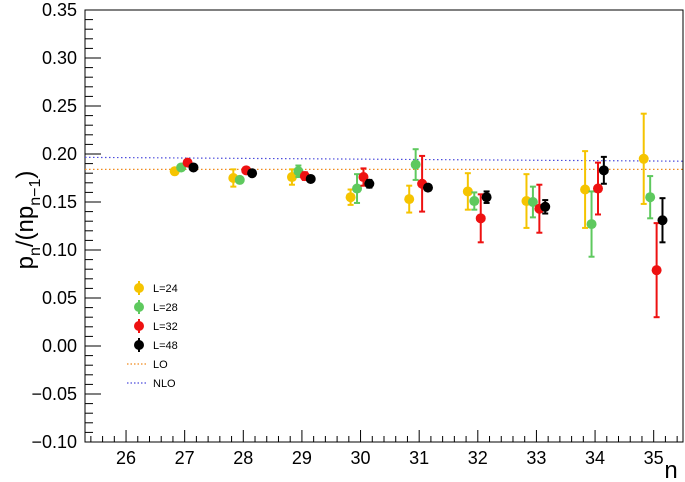 The width and height of the screenshot is (685, 482). I want to click on legend-item-l-32: L=32, so click(156, 326).